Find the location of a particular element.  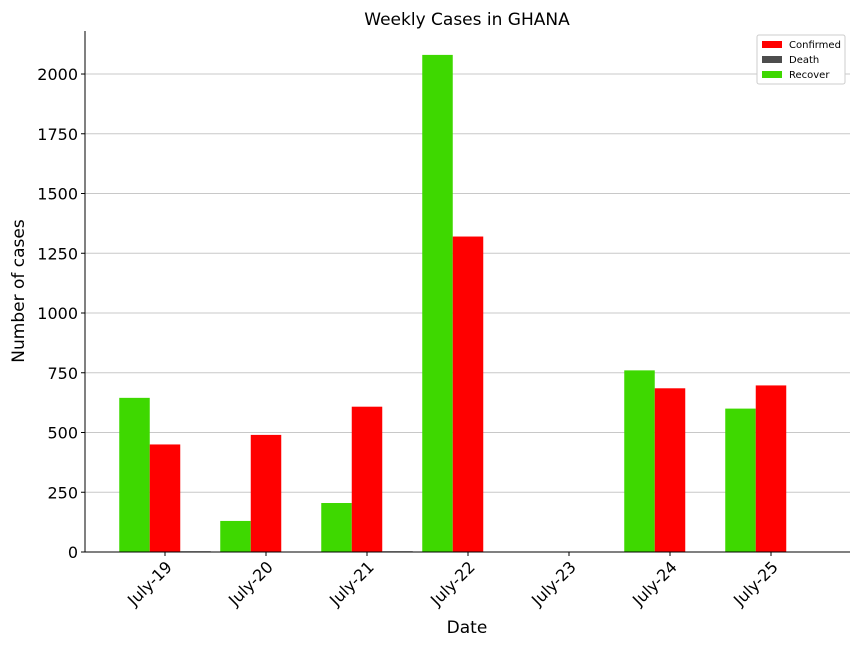

y-tick-label: 1250 is located at coordinates (57, 253).